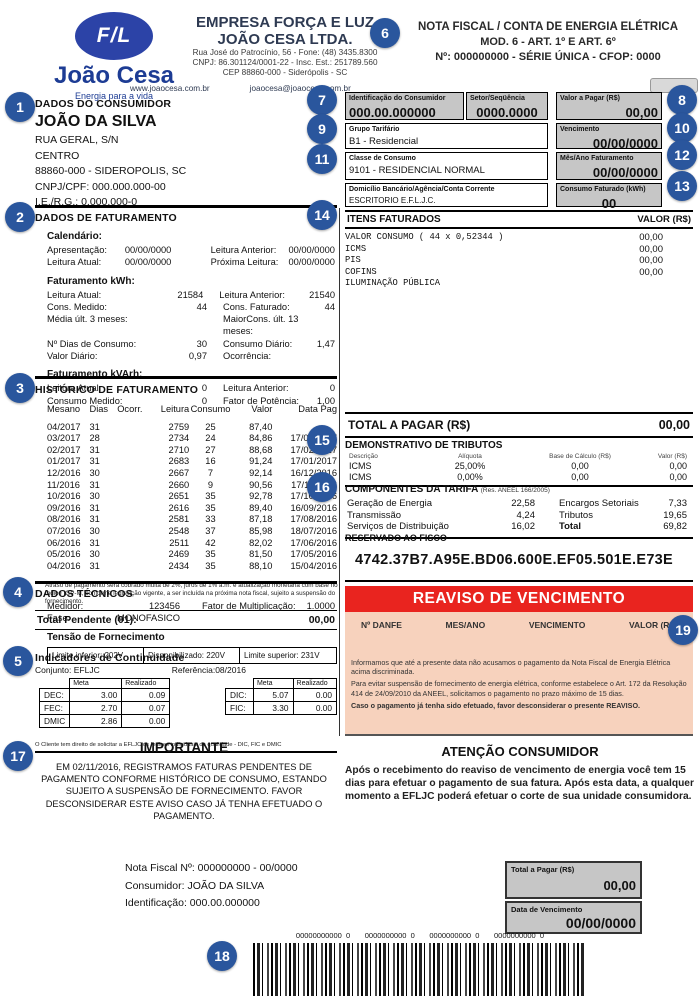  What do you see at coordinates (672, 456) in the screenshot?
I see `col-valor: Valor (R$)` at bounding box center [672, 456].